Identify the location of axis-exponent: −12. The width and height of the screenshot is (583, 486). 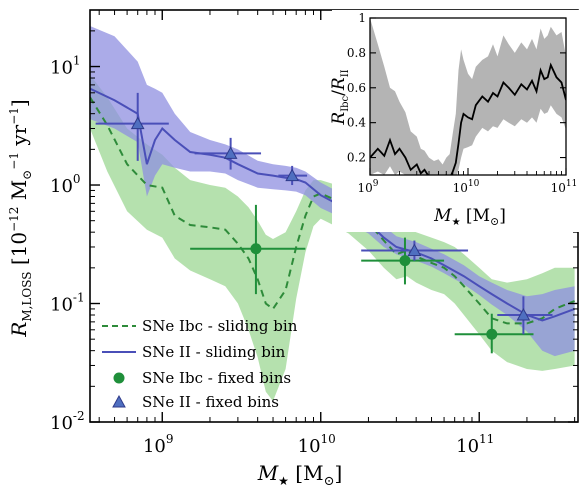
(14, 219).